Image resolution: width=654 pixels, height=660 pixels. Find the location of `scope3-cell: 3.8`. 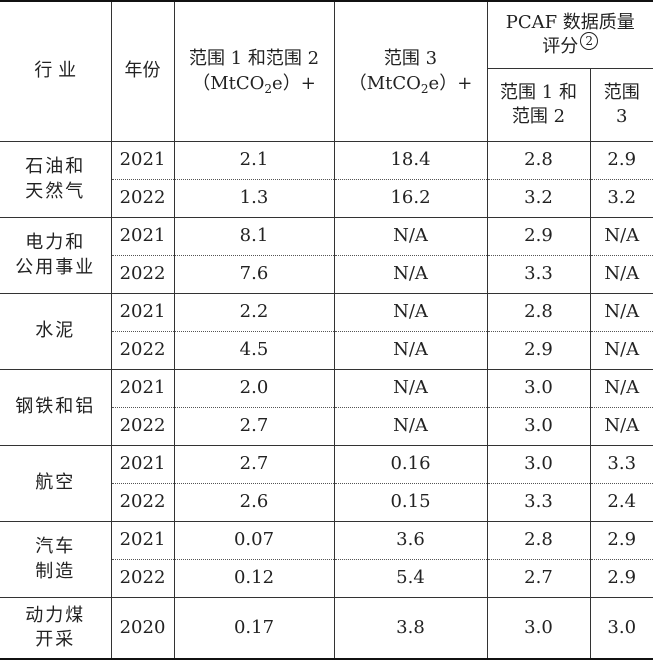

scope3-cell: 3.8 is located at coordinates (410, 628).